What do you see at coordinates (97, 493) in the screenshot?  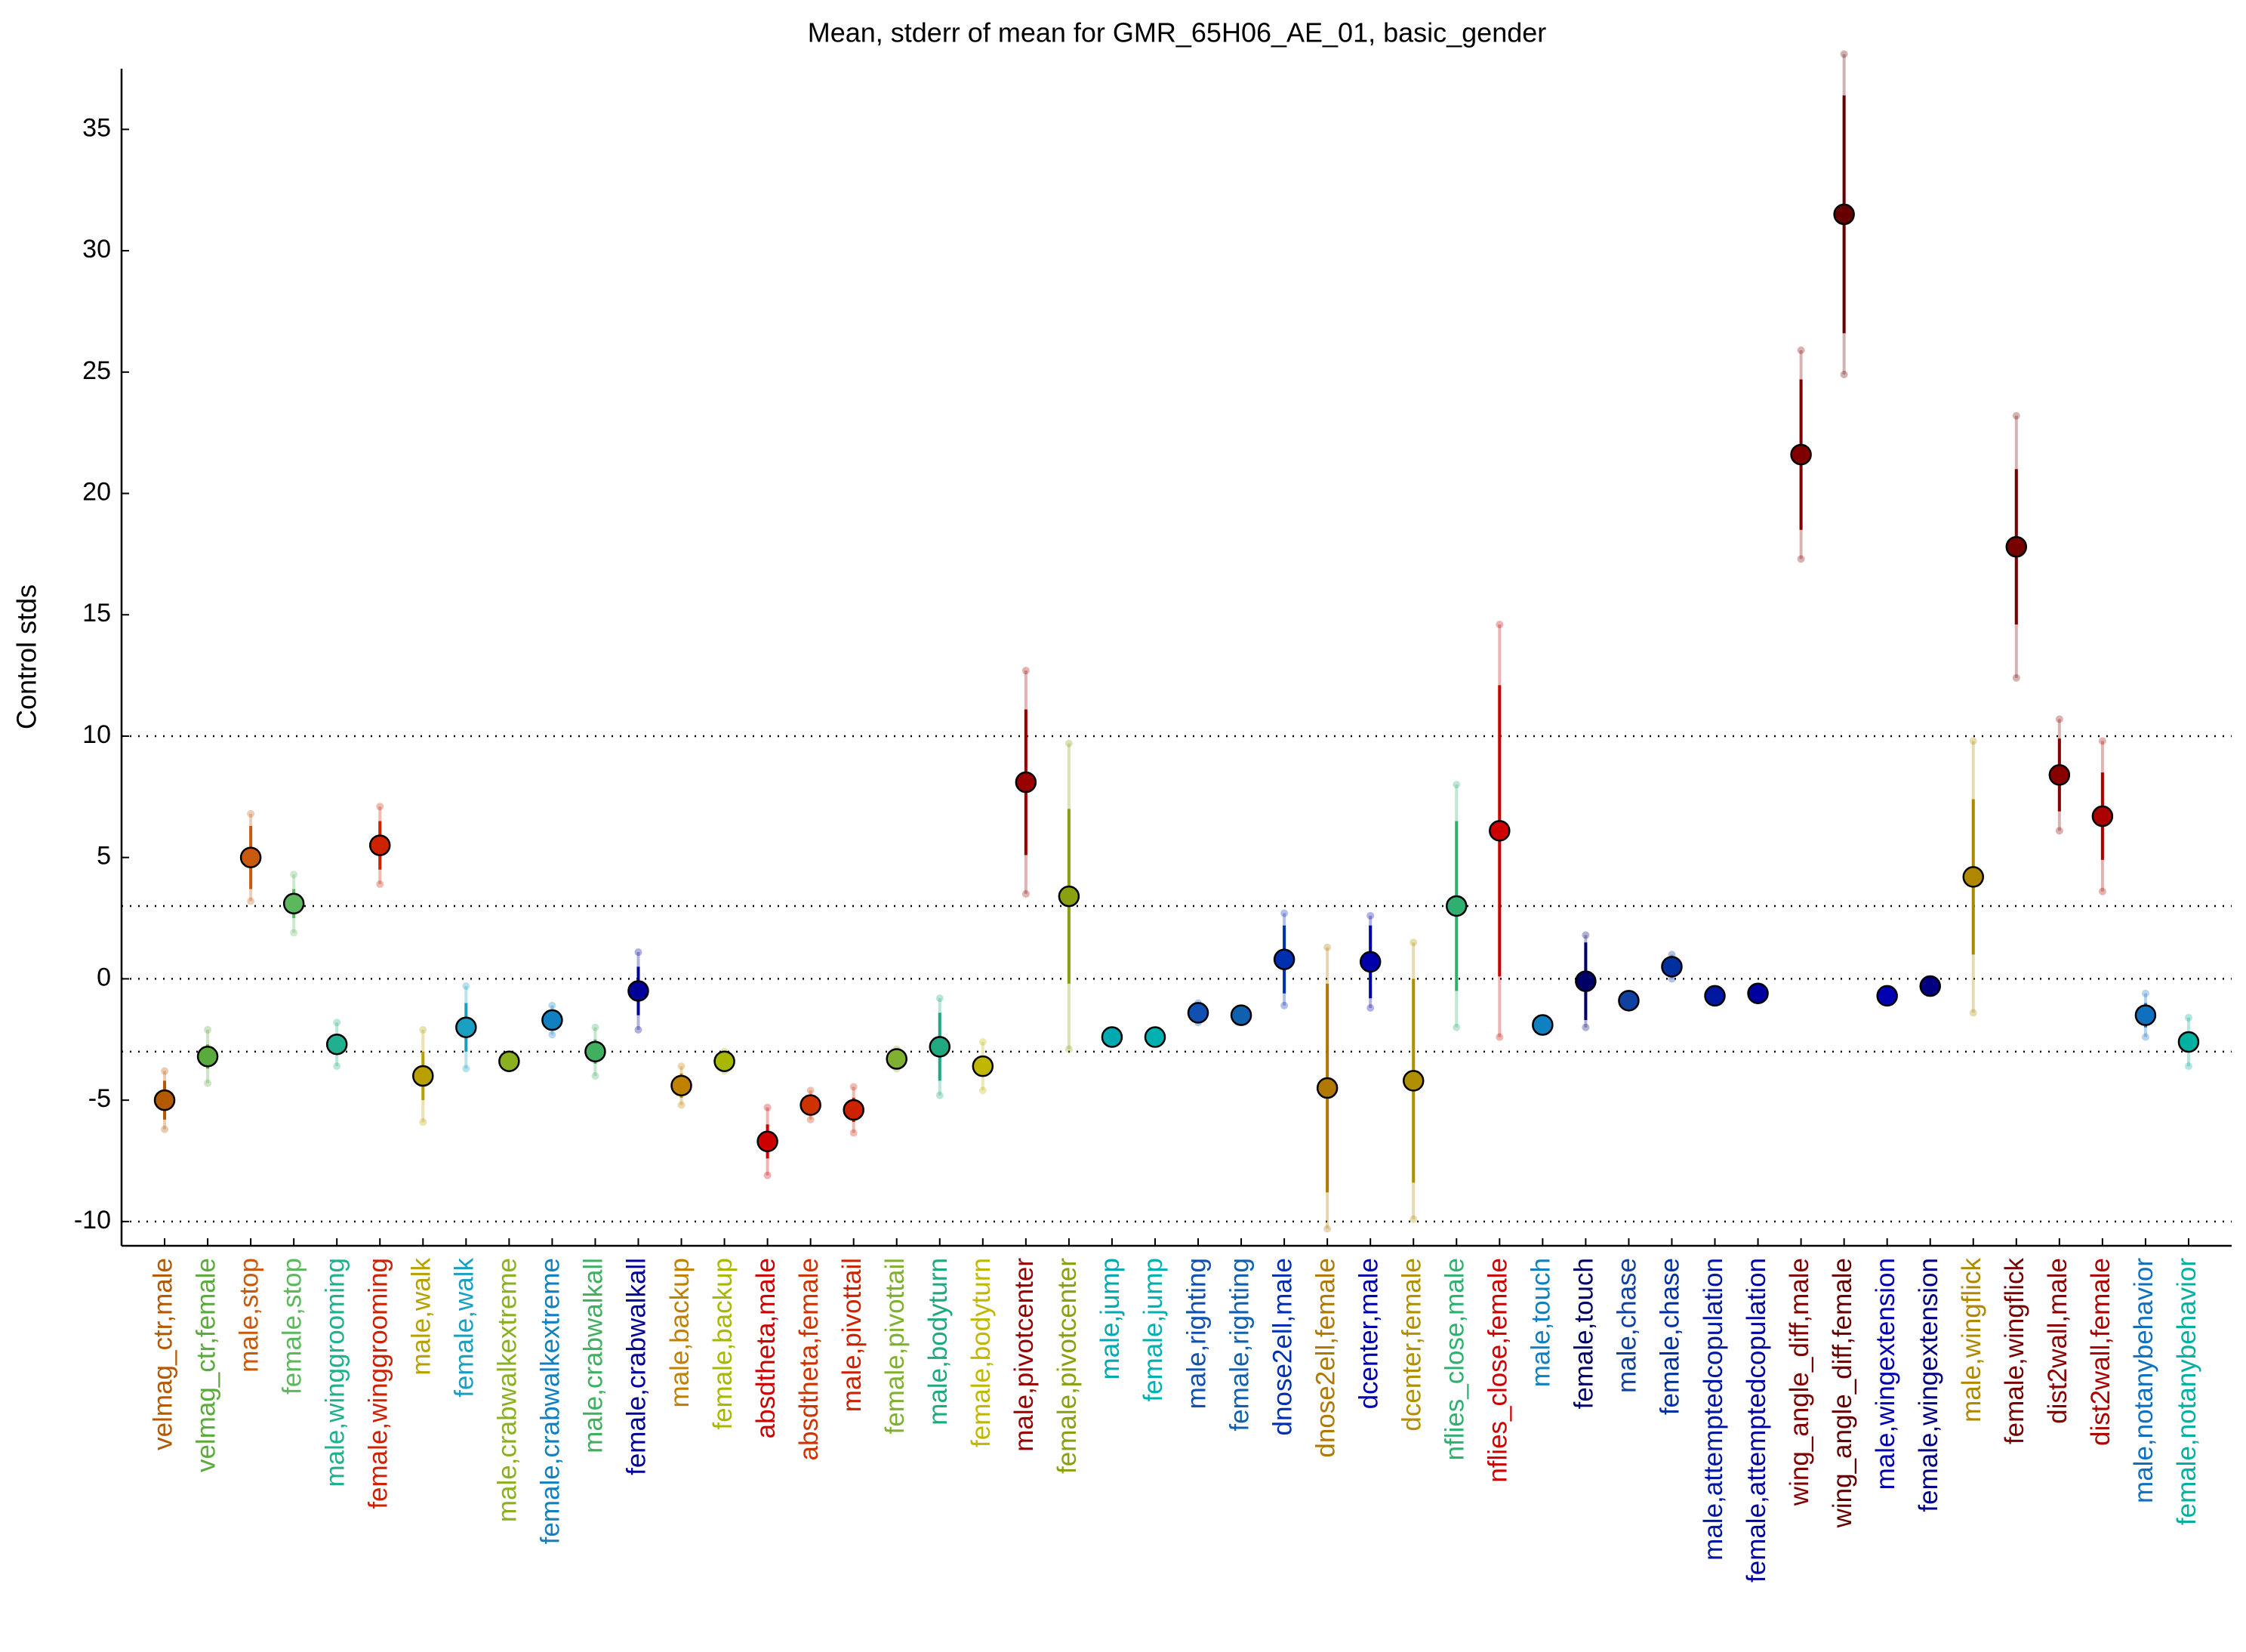 I see `y-tick-label: 20` at bounding box center [97, 493].